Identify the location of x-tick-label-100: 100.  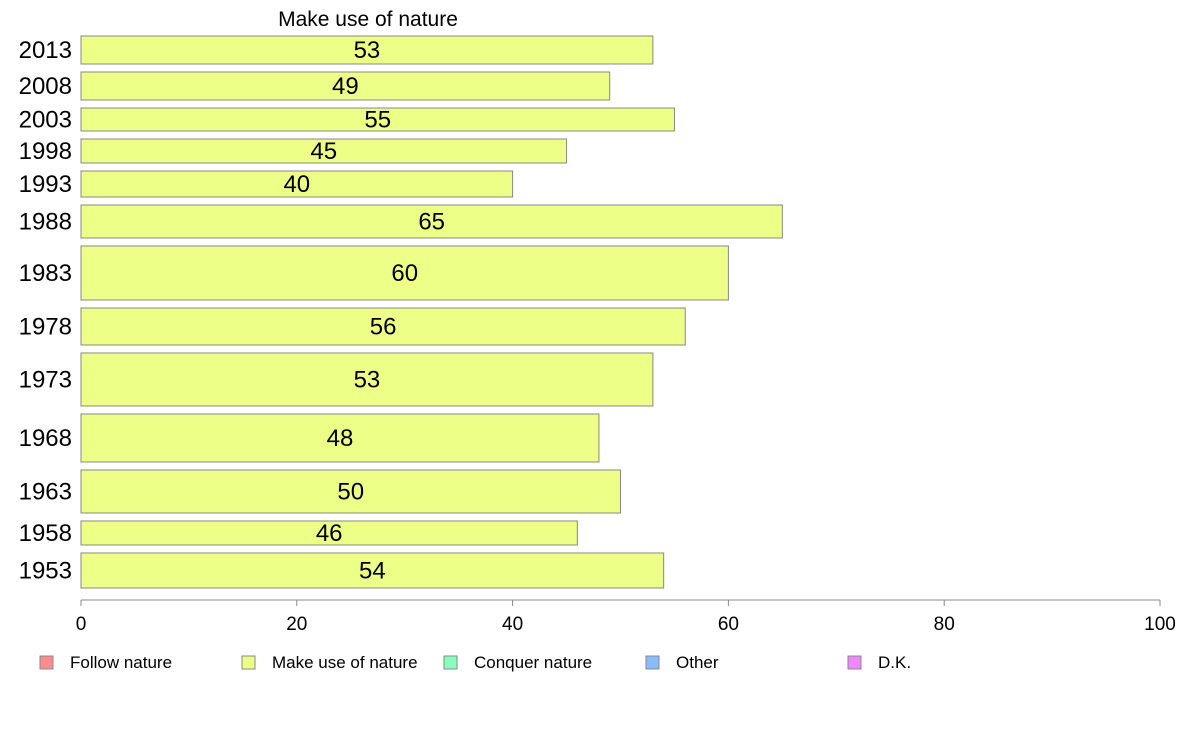
(1160, 624).